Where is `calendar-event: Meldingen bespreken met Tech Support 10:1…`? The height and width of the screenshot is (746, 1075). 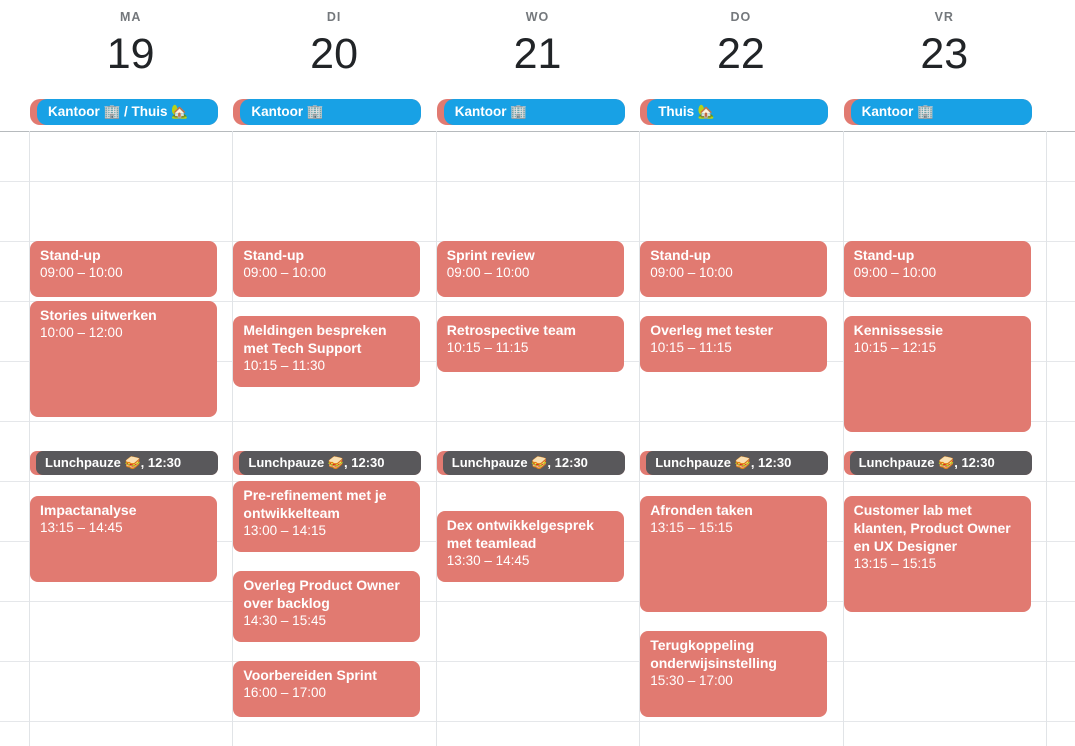 calendar-event: Meldingen bespreken met Tech Support 10:1… is located at coordinates (327, 351).